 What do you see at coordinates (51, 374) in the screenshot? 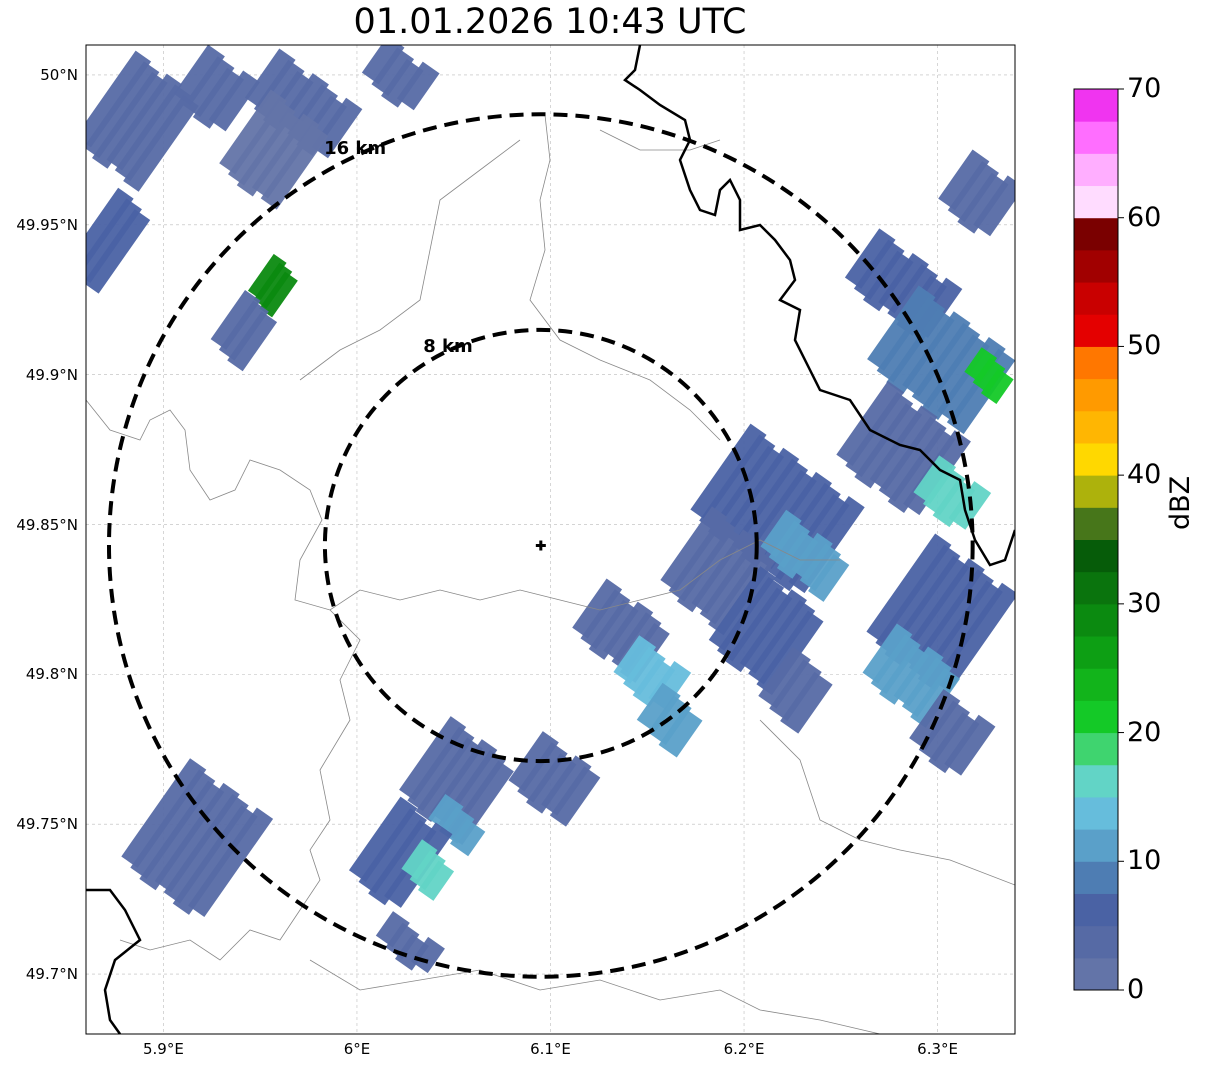
I see `y-tick-label: 49.9°N` at bounding box center [51, 374].